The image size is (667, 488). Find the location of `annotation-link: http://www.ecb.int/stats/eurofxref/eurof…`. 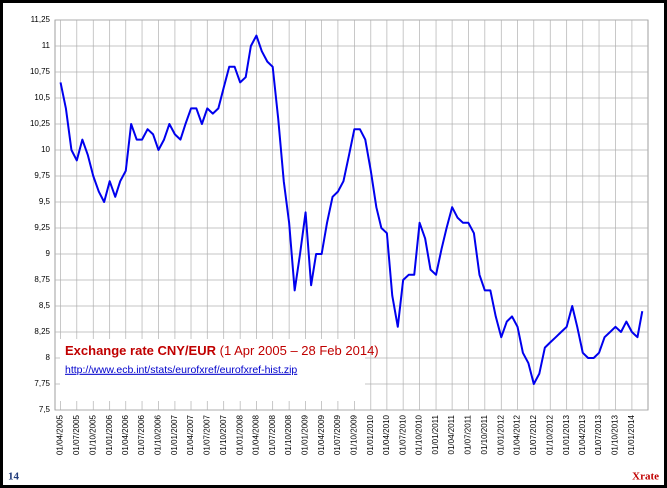

annotation-link: http://www.ecb.int/stats/eurofxref/eurof… is located at coordinates (181, 370).